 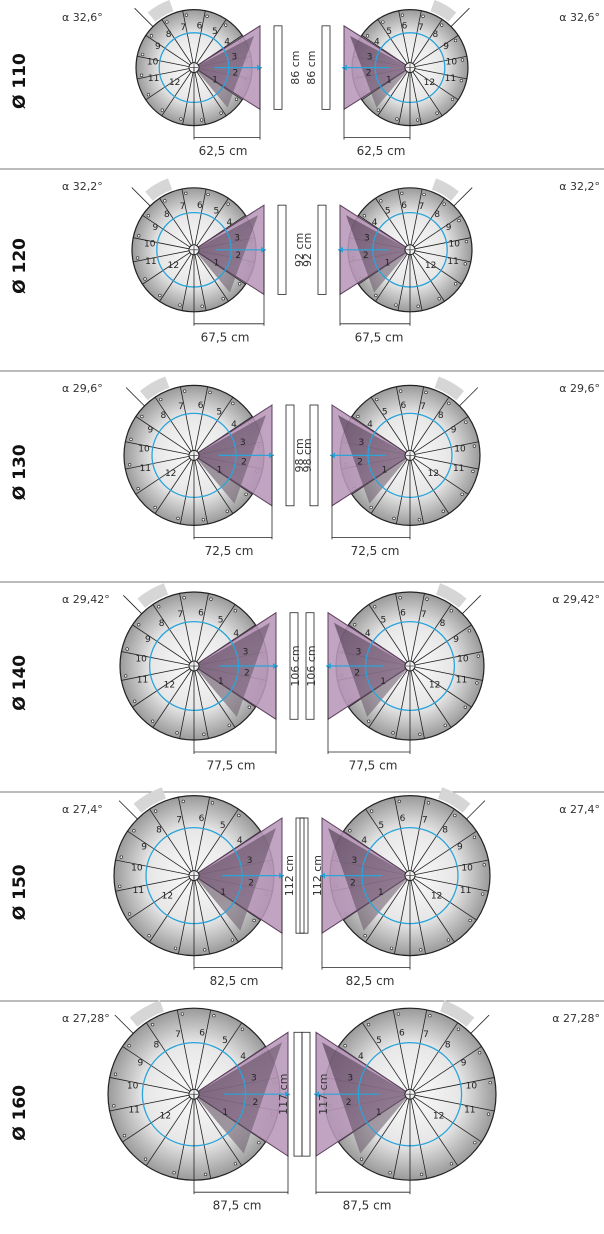 I want to click on step-number-1-left-9: 9, so click(x=155, y=228).